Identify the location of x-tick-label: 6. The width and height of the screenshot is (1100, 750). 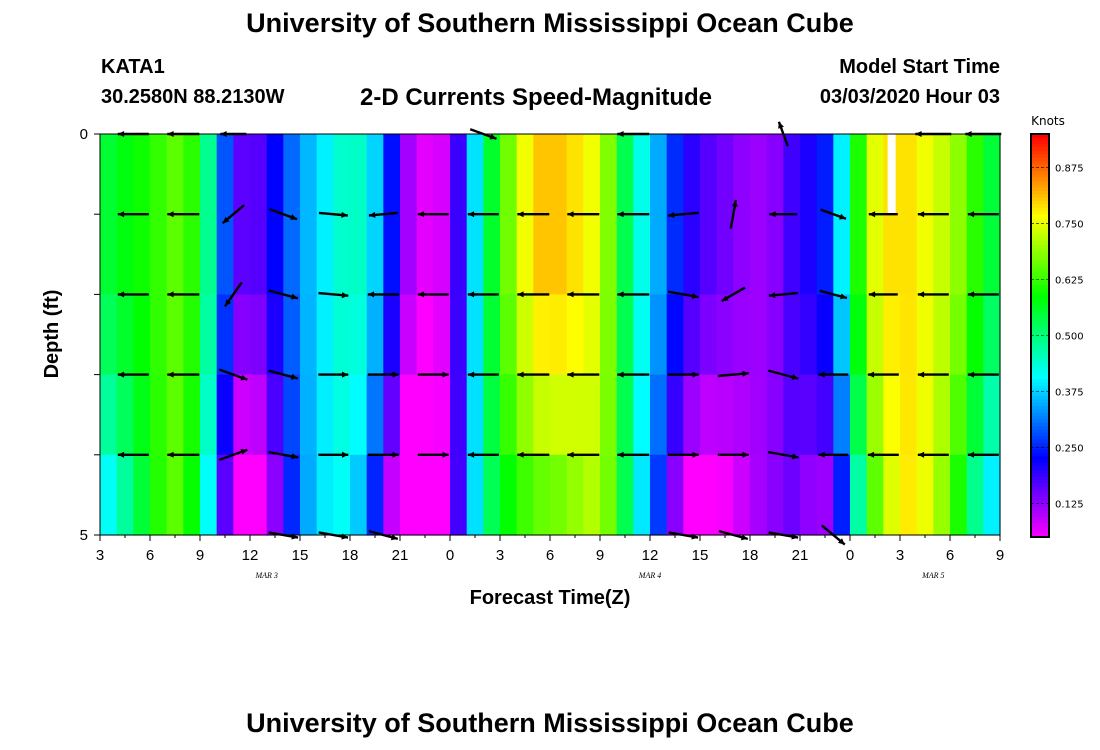
(550, 555).